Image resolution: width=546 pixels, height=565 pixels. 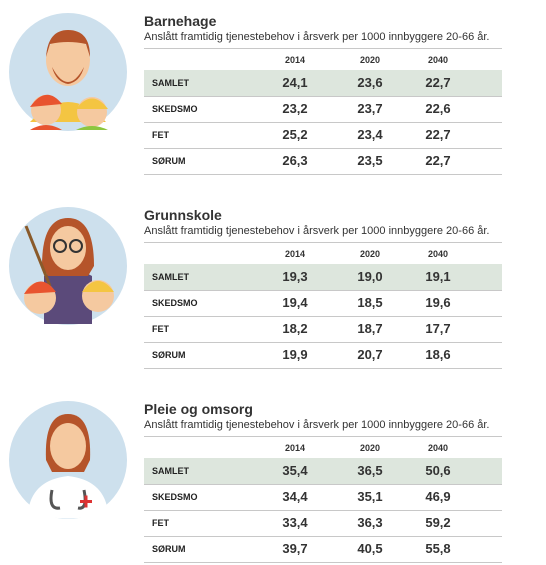 What do you see at coordinates (370, 134) in the screenshot?
I see `cell-value: 23,4` at bounding box center [370, 134].